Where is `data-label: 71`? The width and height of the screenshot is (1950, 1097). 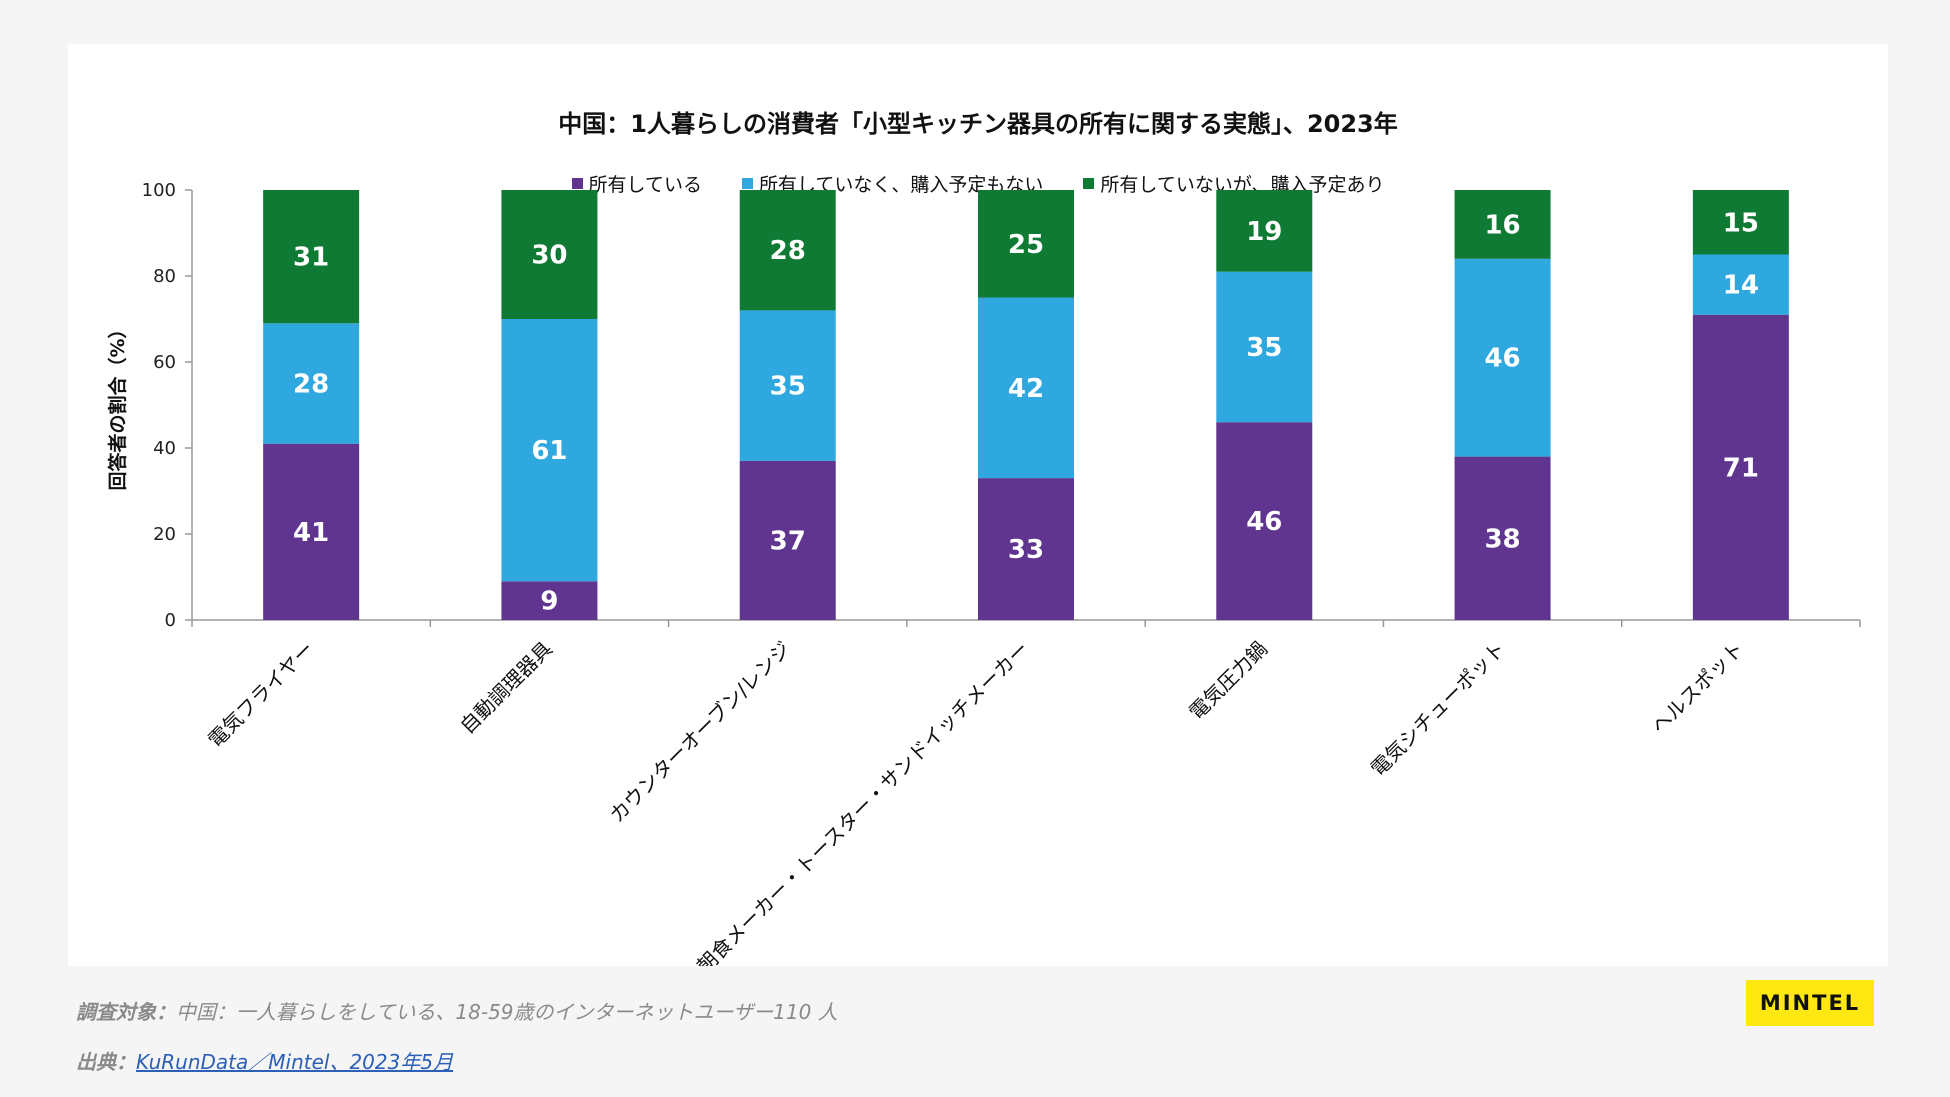
data-label: 71 is located at coordinates (1741, 468).